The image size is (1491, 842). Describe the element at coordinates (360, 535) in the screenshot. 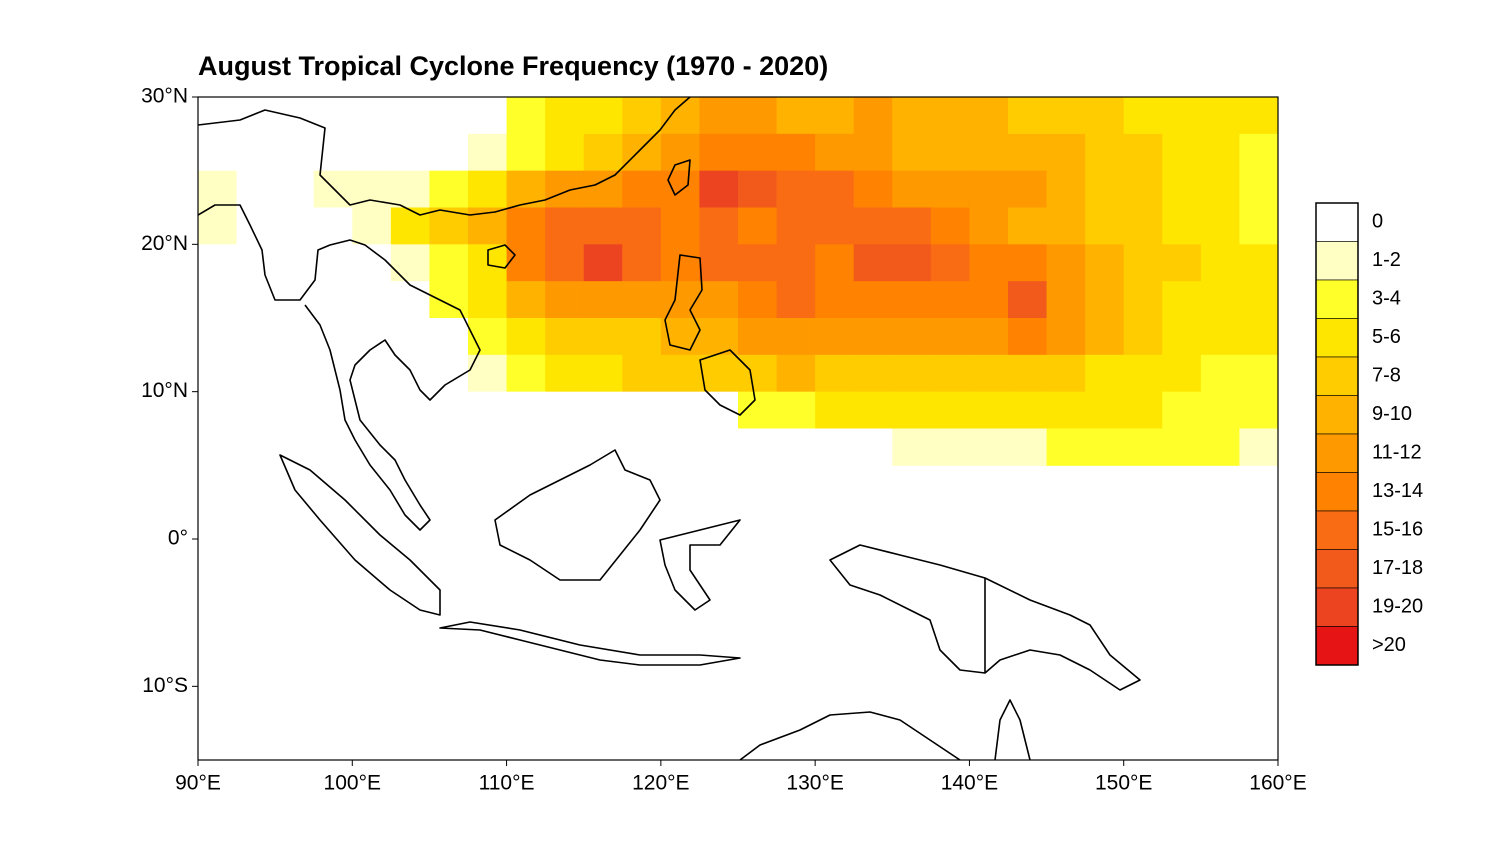

I see `sumatra` at that location.